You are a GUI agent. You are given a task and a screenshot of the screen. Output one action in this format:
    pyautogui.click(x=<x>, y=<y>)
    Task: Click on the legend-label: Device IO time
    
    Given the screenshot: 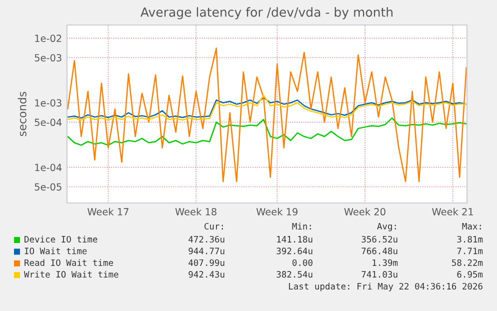 What is the action you would take?
    pyautogui.click(x=61, y=239)
    